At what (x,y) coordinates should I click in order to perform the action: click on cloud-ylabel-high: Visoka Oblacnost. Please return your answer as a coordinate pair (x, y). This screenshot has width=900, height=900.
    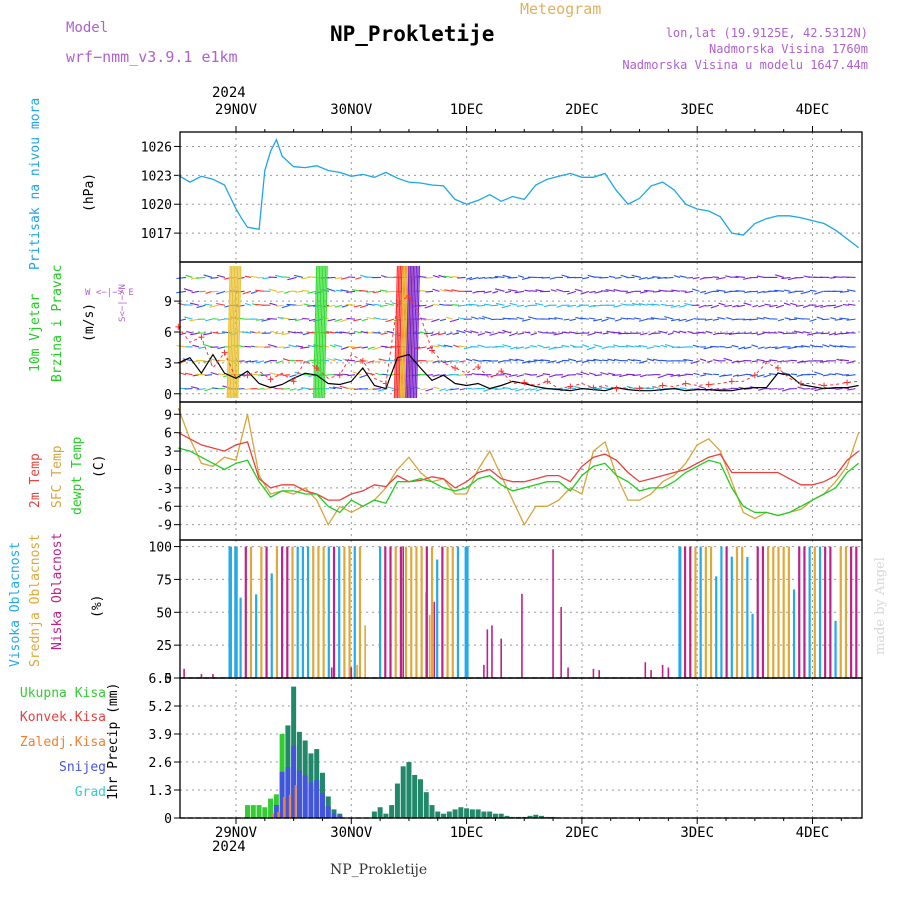
    Looking at the image, I should click on (15, 604).